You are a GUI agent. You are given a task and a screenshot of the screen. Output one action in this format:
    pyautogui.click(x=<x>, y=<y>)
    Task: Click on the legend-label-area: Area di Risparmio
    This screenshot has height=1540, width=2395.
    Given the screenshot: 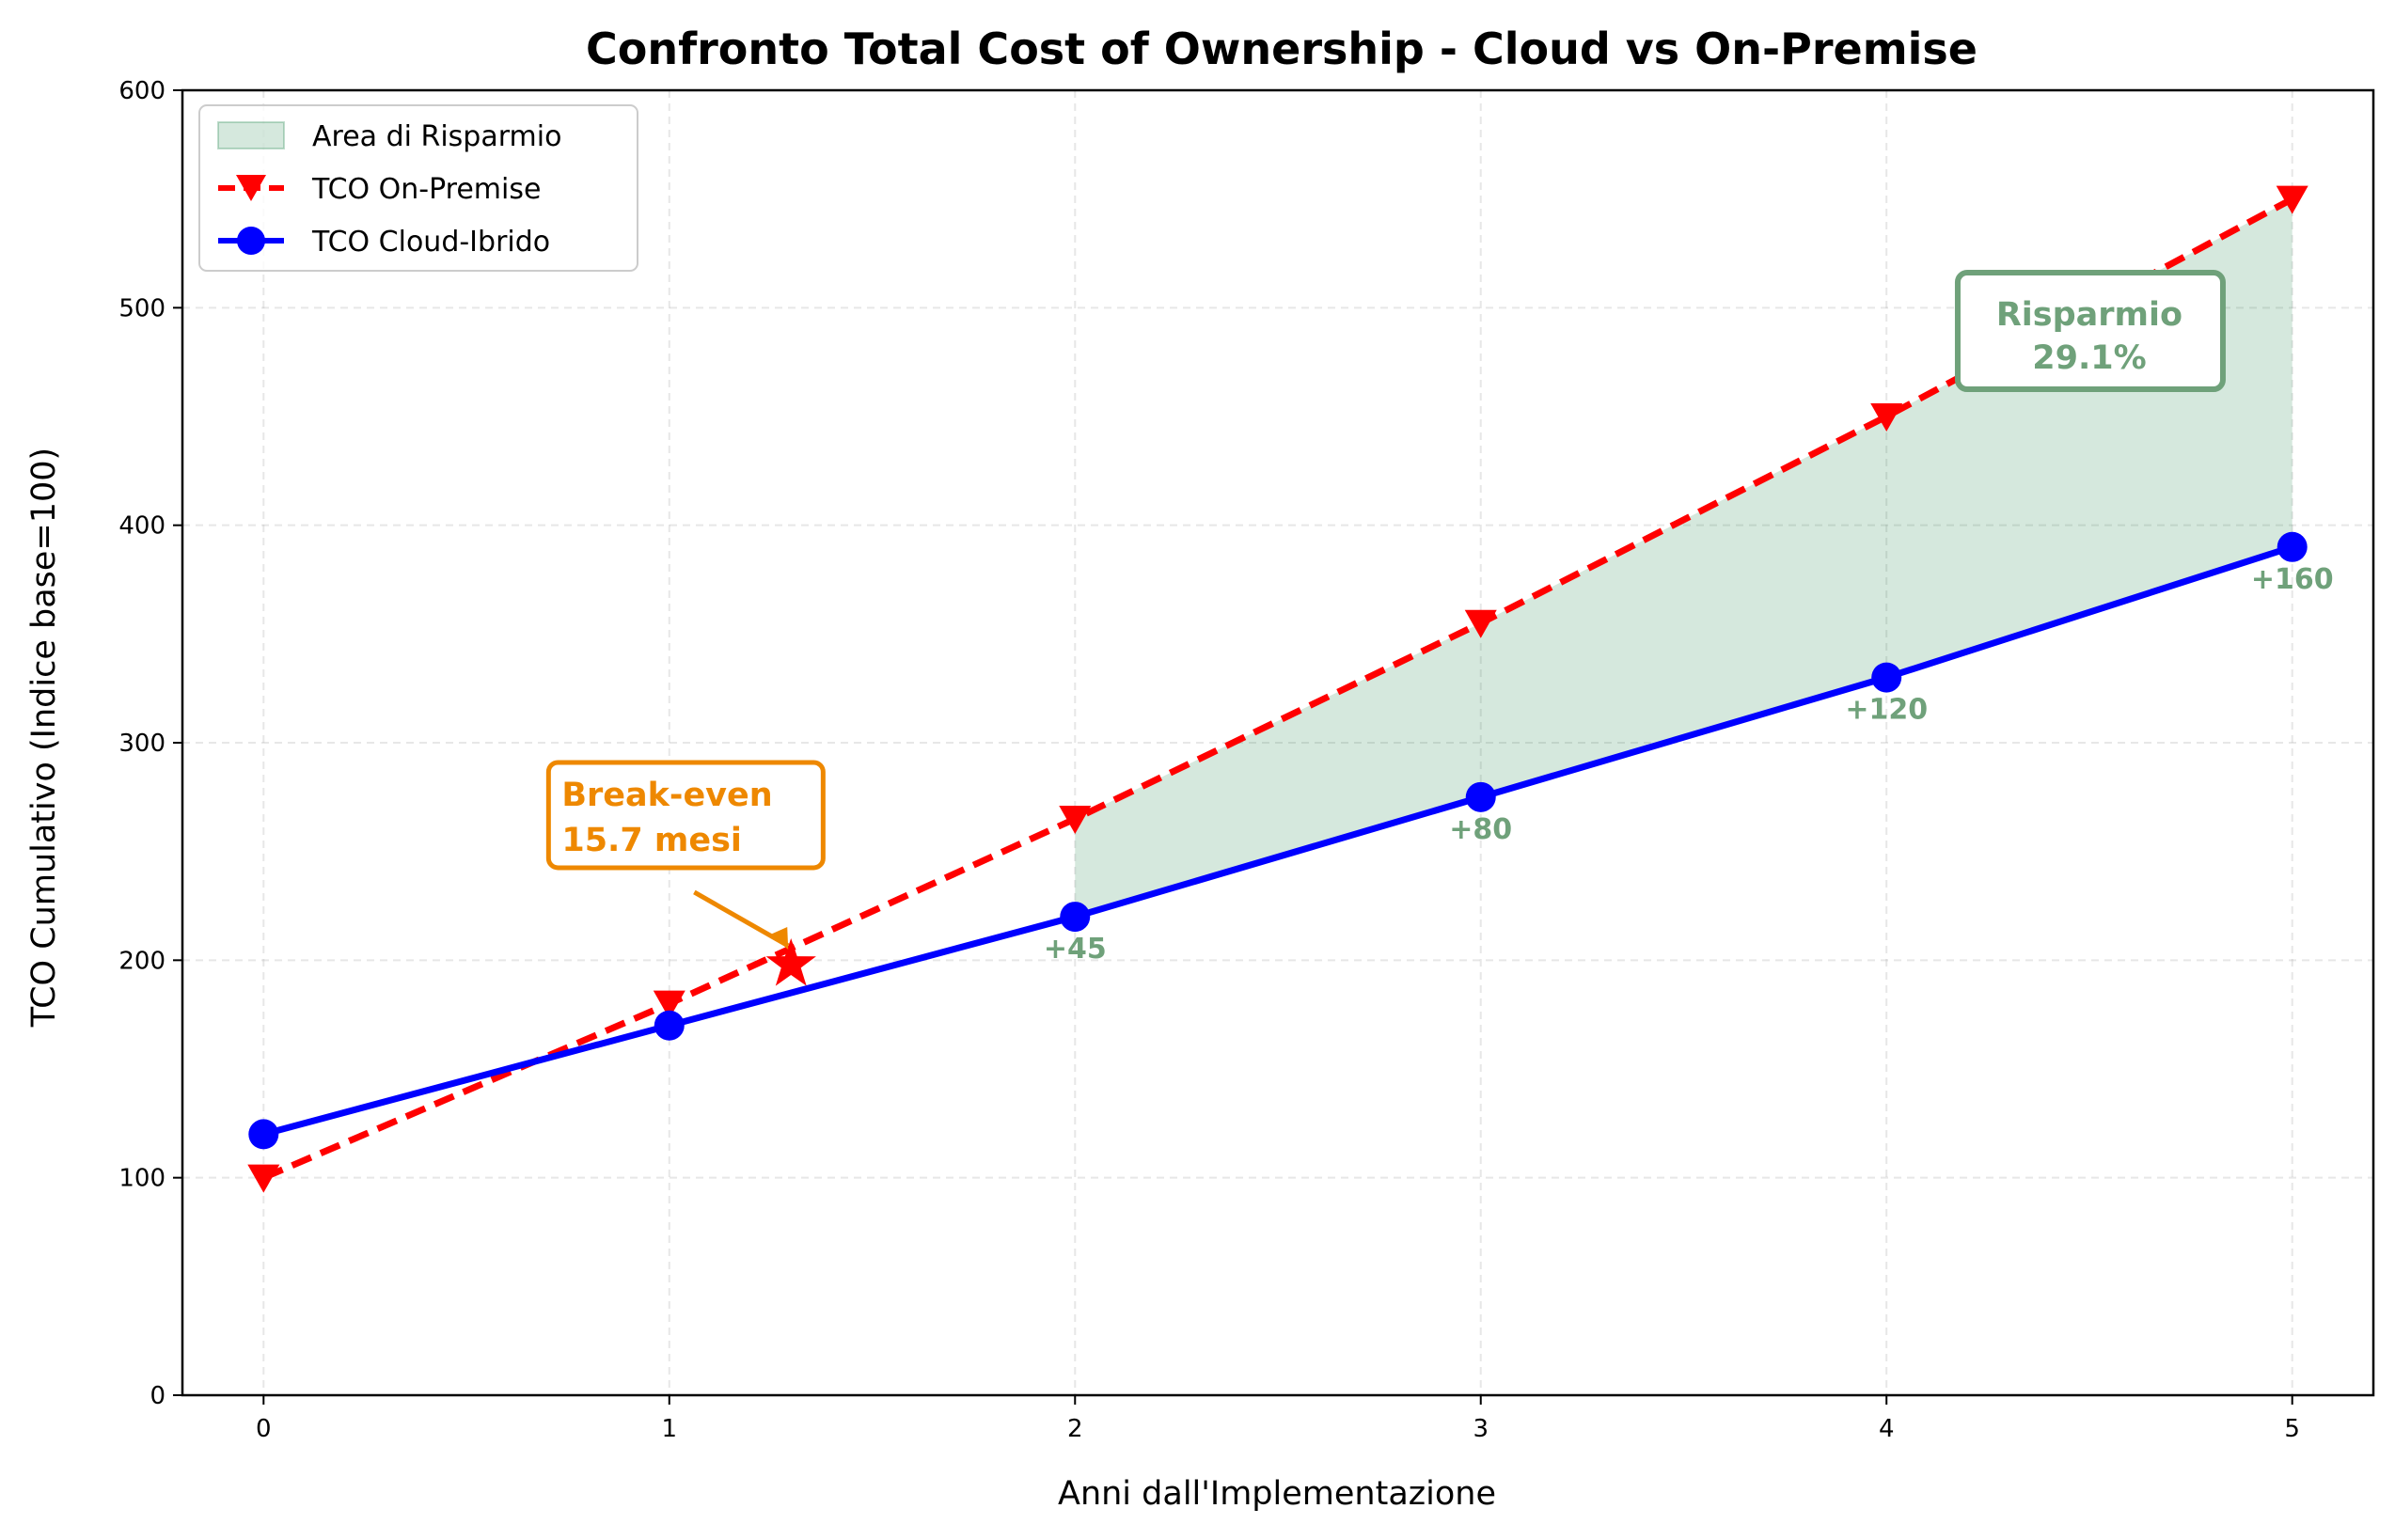 What is the action you would take?
    pyautogui.click(x=436, y=136)
    